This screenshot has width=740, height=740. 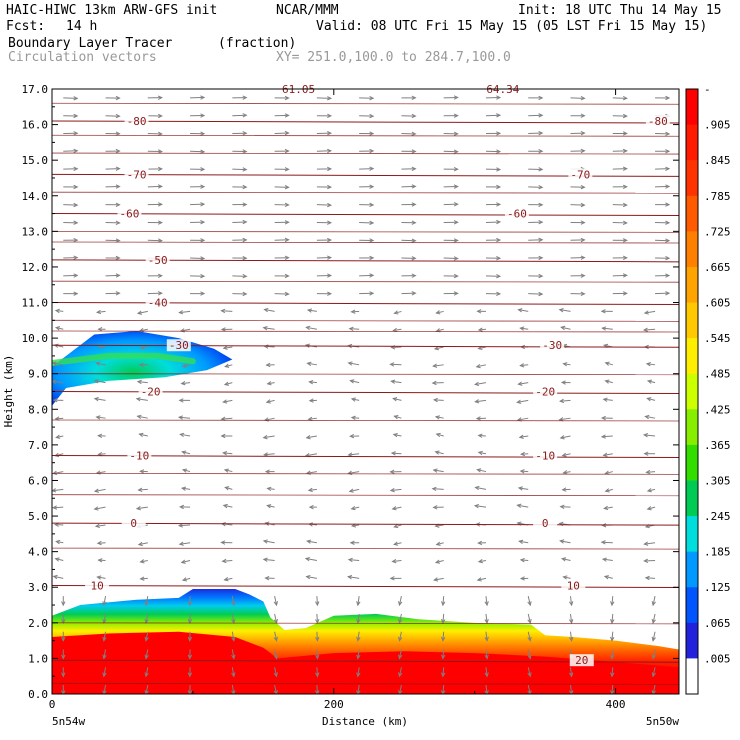 I want to click on contour-label: 10, so click(x=573, y=585).